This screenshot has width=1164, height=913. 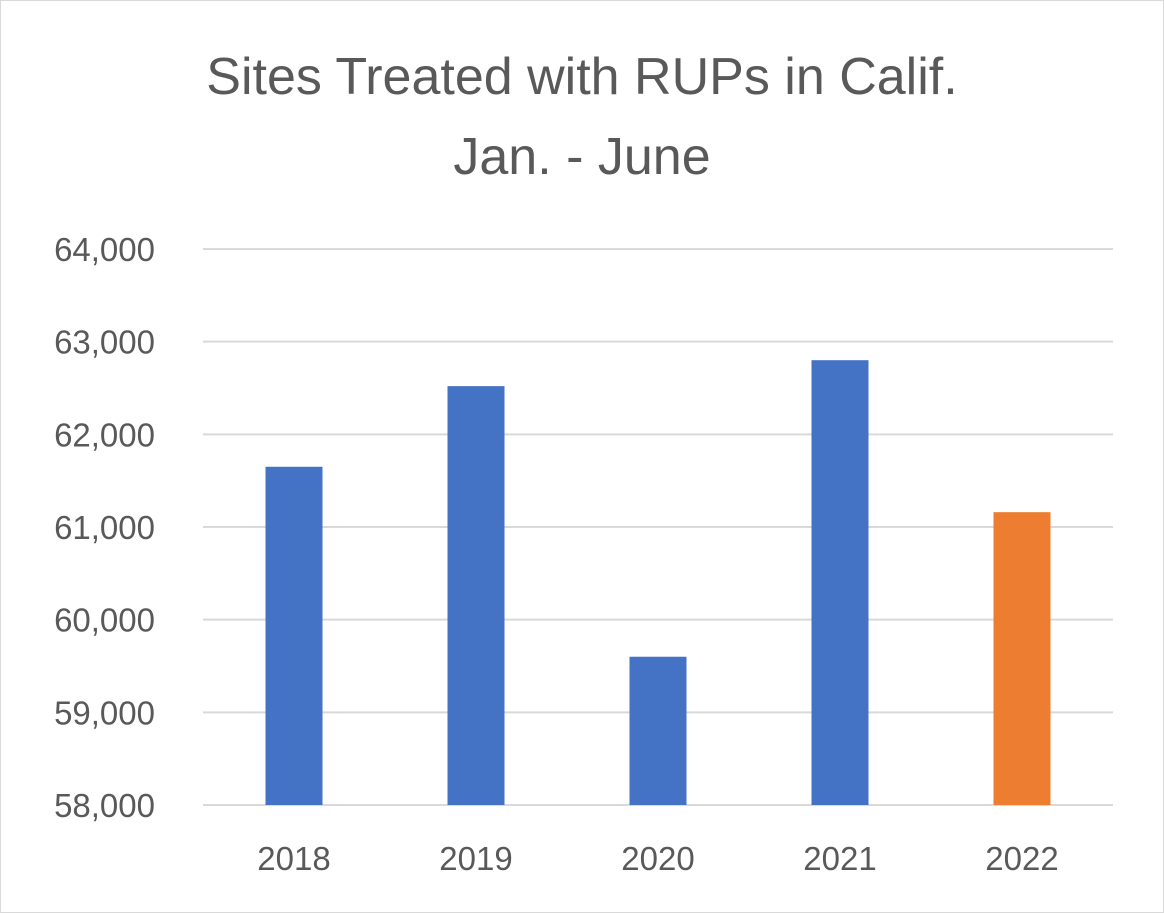 I want to click on bar-2019, so click(x=476, y=595).